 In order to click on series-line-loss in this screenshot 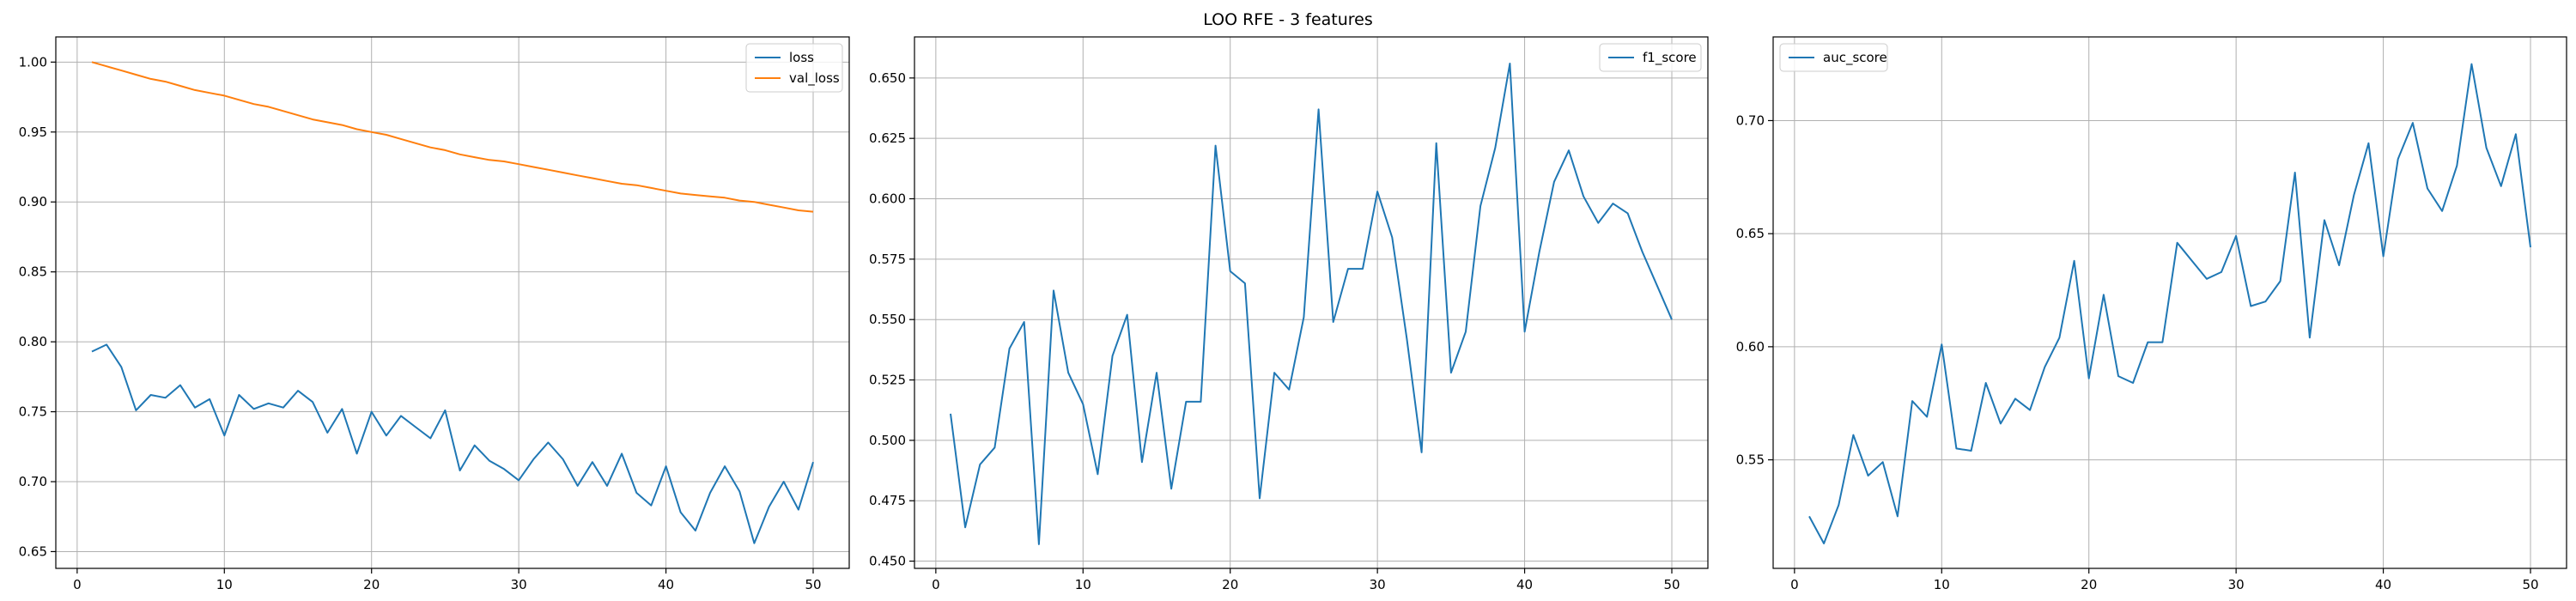, I will do `click(452, 443)`.